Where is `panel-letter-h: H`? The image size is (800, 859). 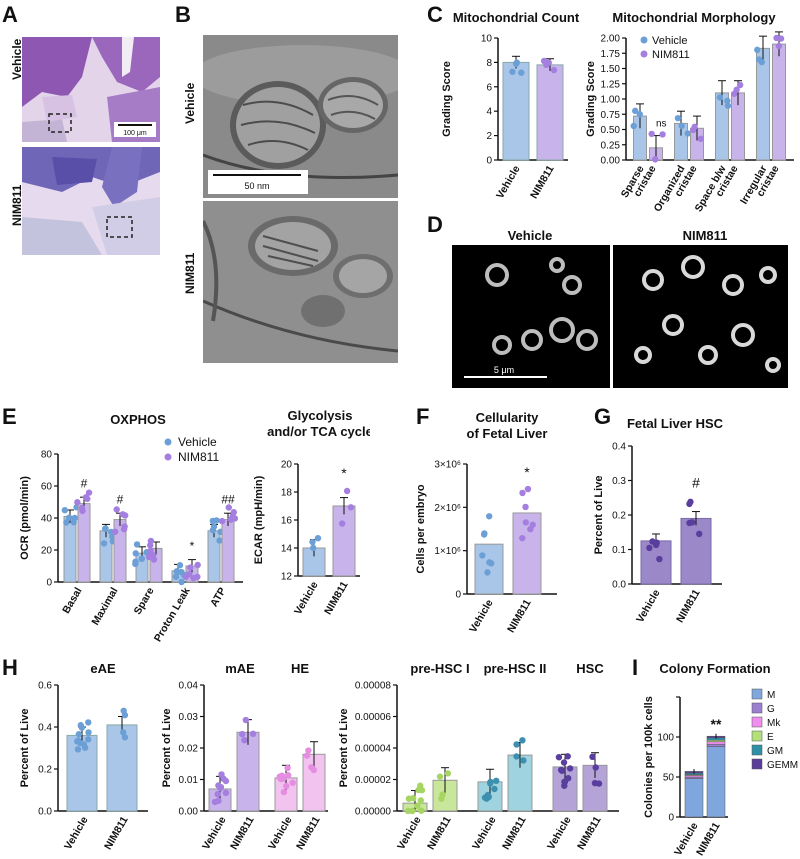
panel-letter-h: H is located at coordinates (10, 667).